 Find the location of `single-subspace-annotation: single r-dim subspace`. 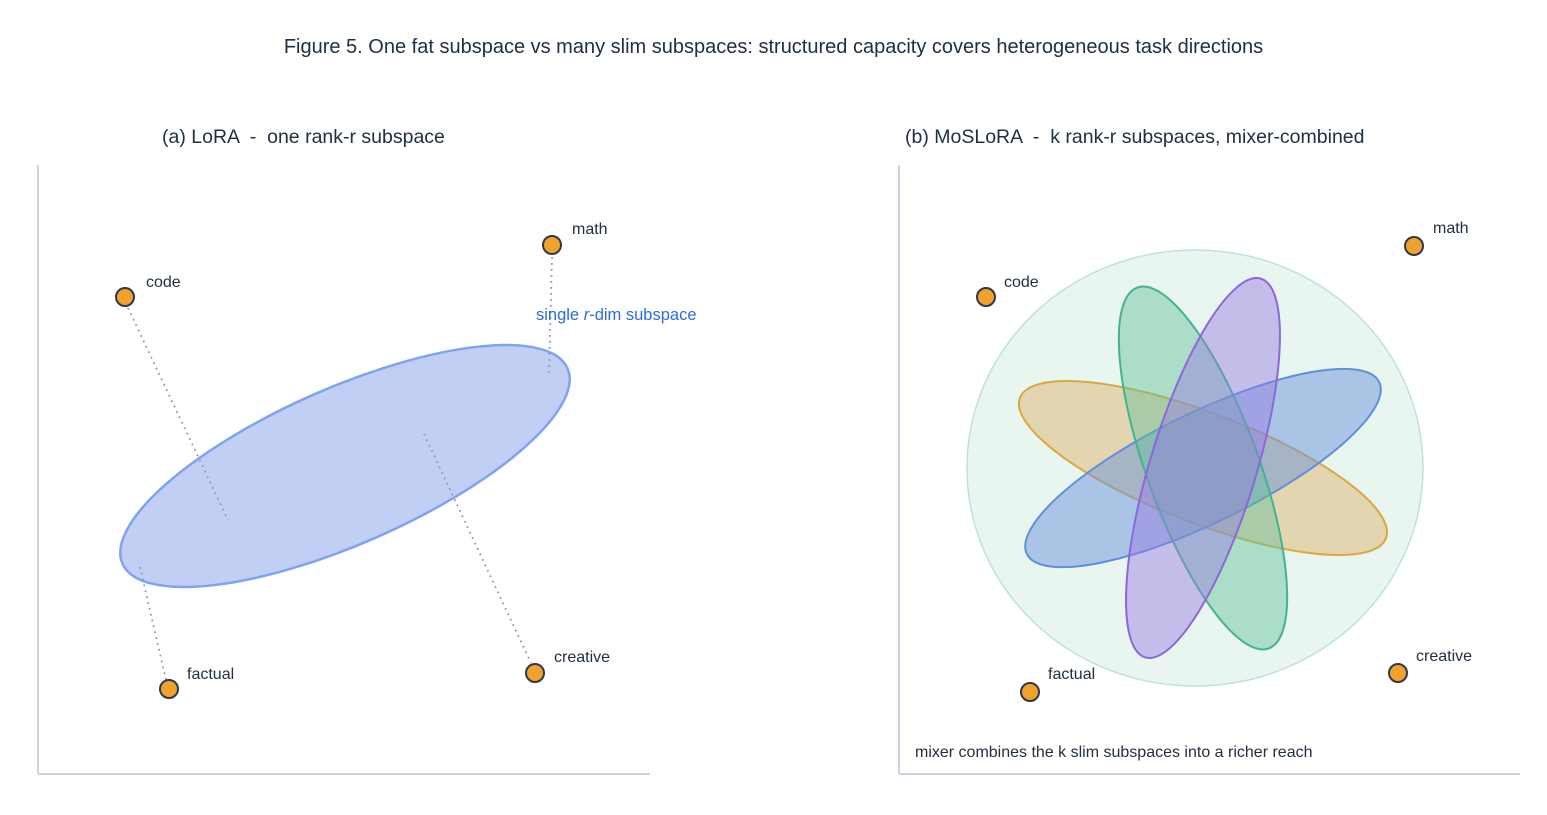

single-subspace-annotation: single r-dim subspace is located at coordinates (616, 315).